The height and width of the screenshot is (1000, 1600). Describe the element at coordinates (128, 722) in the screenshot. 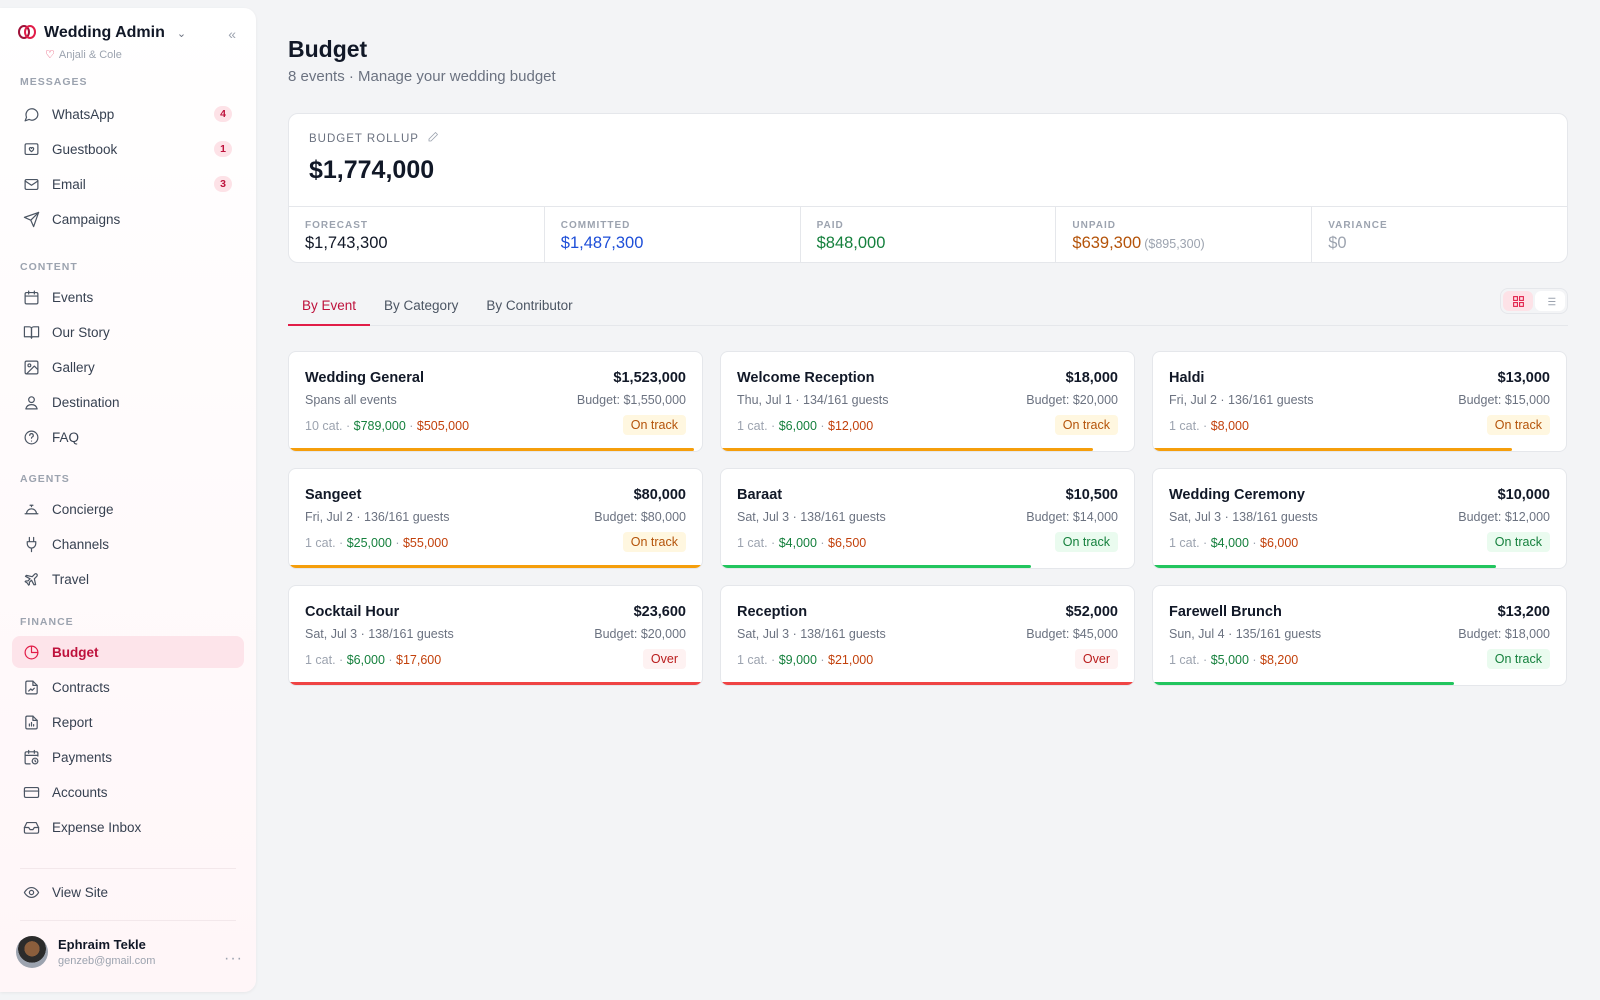

I see `sidebar-item-report: Report` at that location.